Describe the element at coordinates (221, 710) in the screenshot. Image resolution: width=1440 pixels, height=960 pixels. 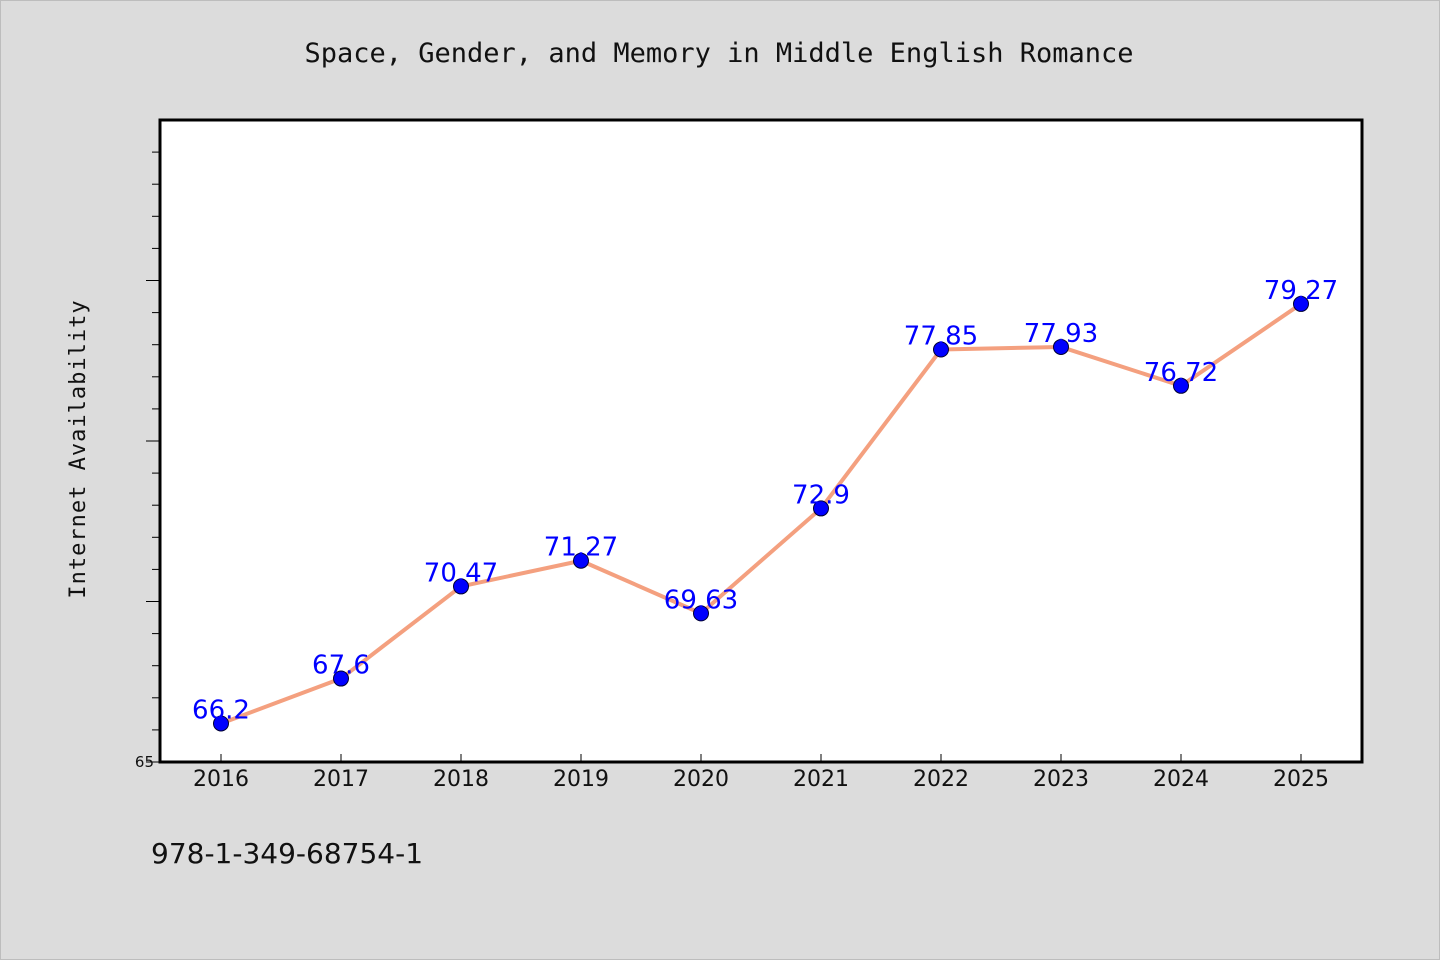
I see `data-label: 66.2` at that location.